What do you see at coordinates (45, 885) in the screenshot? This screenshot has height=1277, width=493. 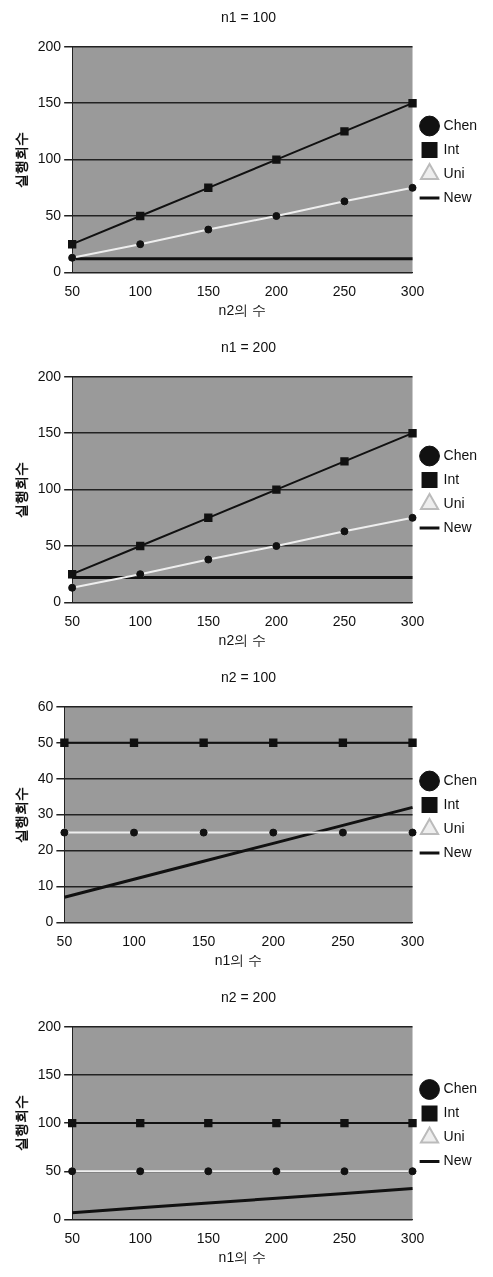 I see `y-tick-label: 10` at bounding box center [45, 885].